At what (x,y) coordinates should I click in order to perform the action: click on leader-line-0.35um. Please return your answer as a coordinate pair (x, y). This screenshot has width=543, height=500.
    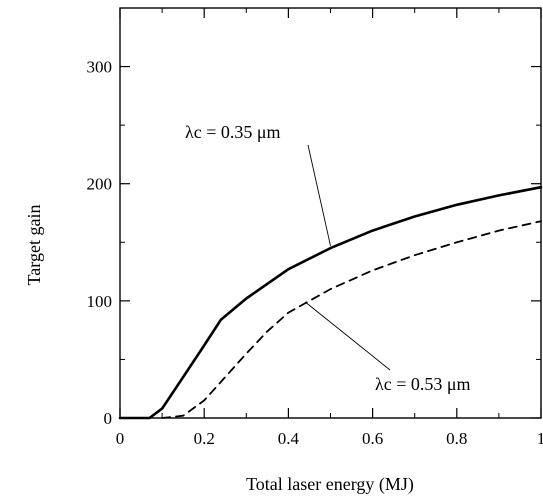
    Looking at the image, I should click on (319, 195).